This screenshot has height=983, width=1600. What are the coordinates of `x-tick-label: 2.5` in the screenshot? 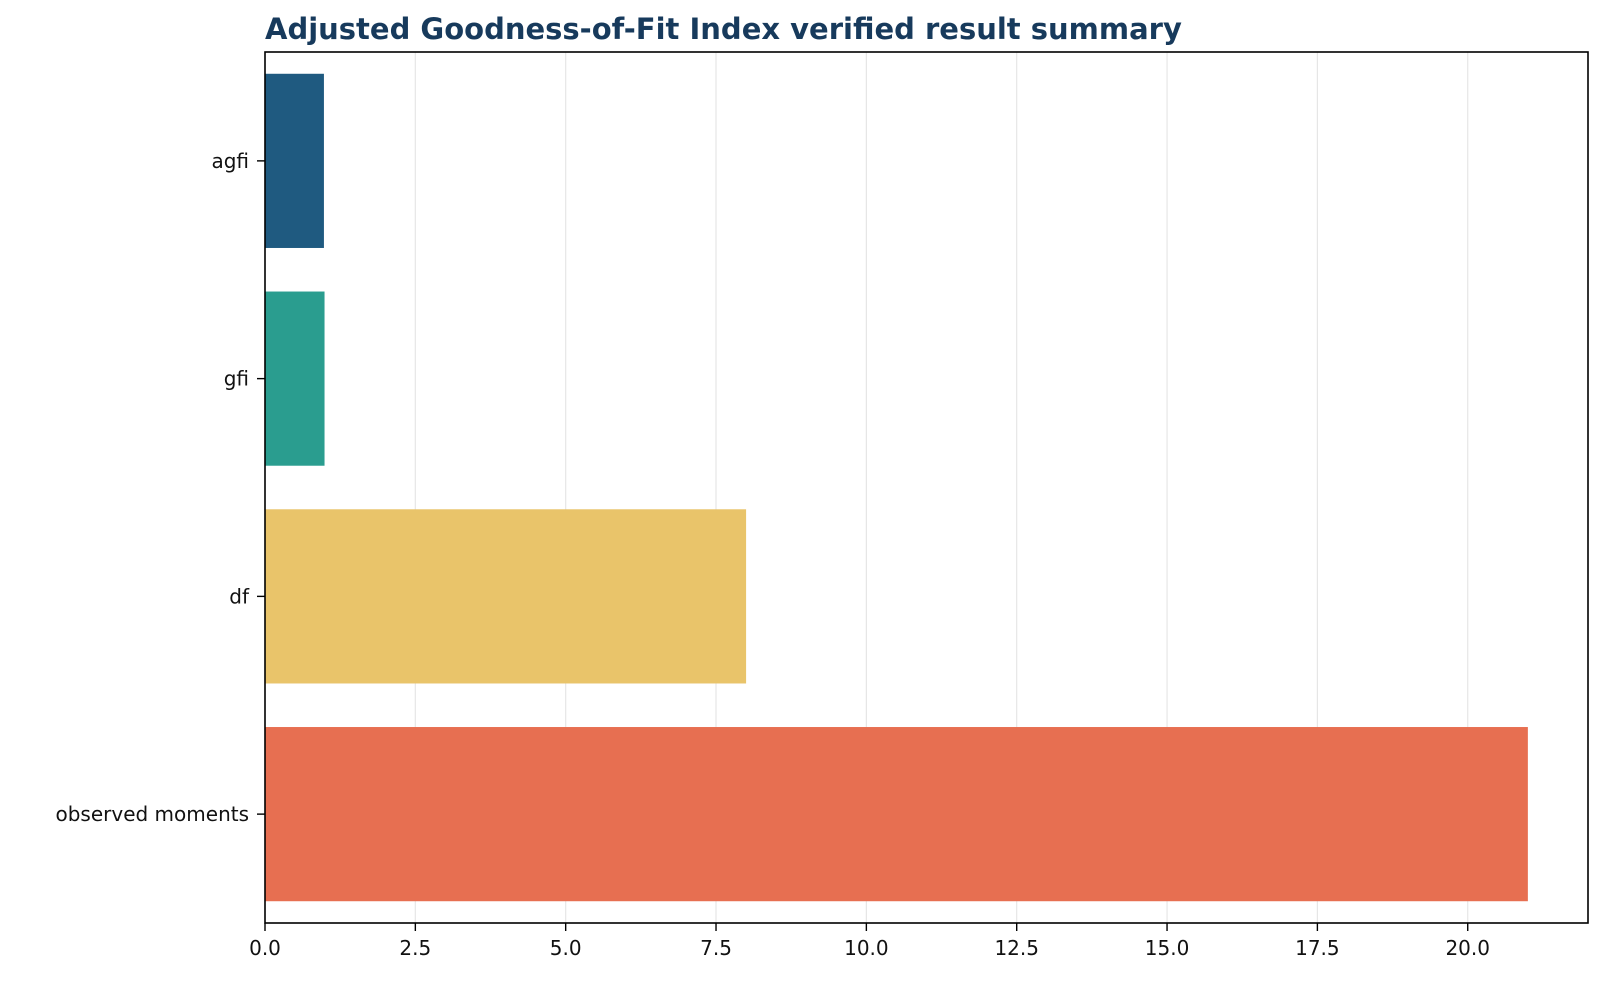 It's located at (415, 948).